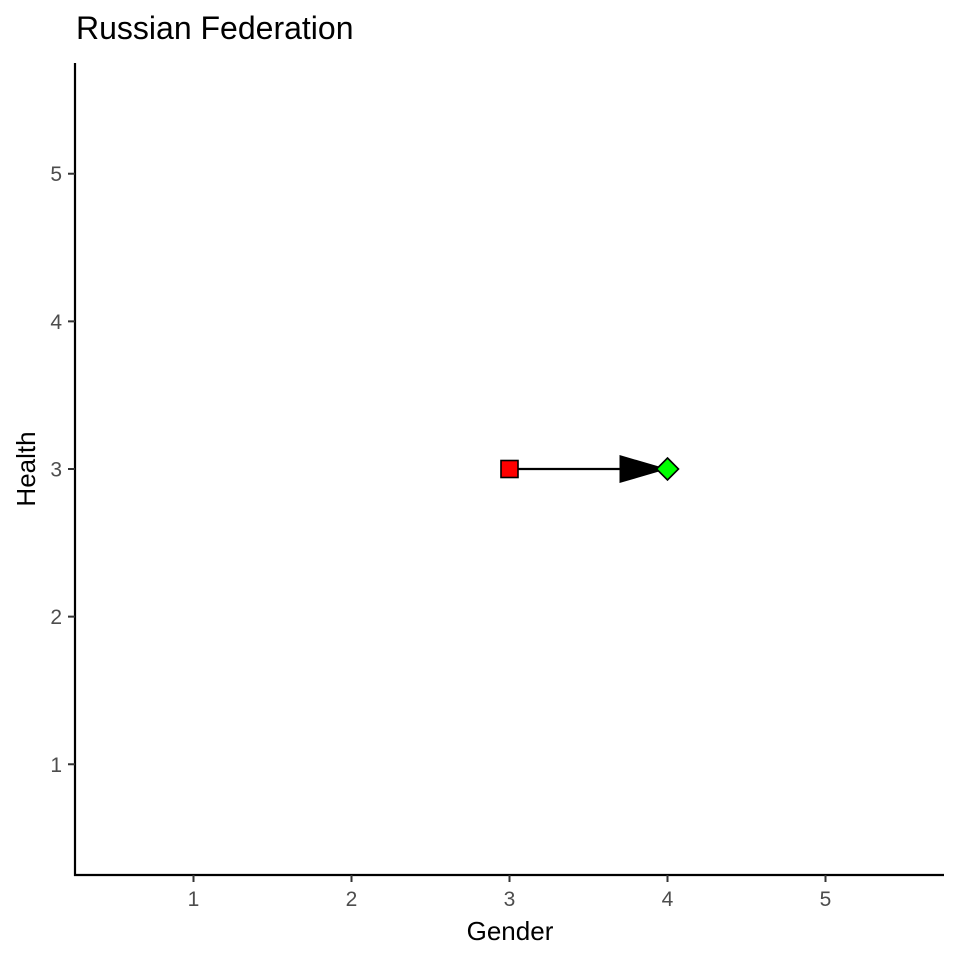 This screenshot has width=960, height=960. I want to click on y-tick-label: 1, so click(56, 765).